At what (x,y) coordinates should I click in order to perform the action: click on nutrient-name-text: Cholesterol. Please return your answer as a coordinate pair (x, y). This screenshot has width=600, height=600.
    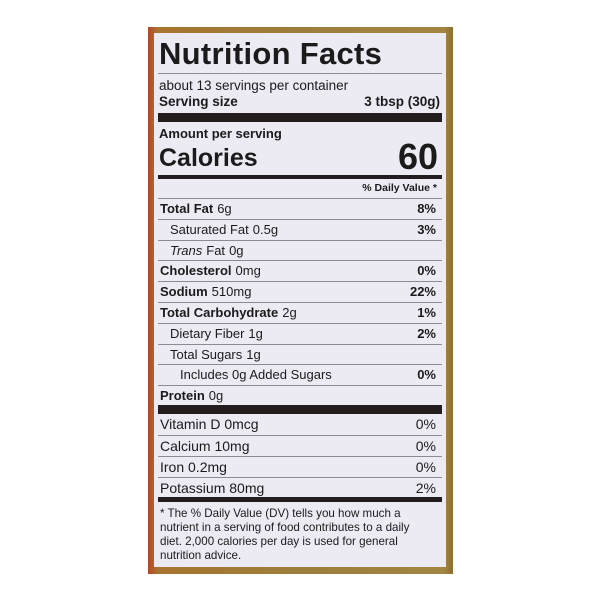
    Looking at the image, I should click on (196, 271).